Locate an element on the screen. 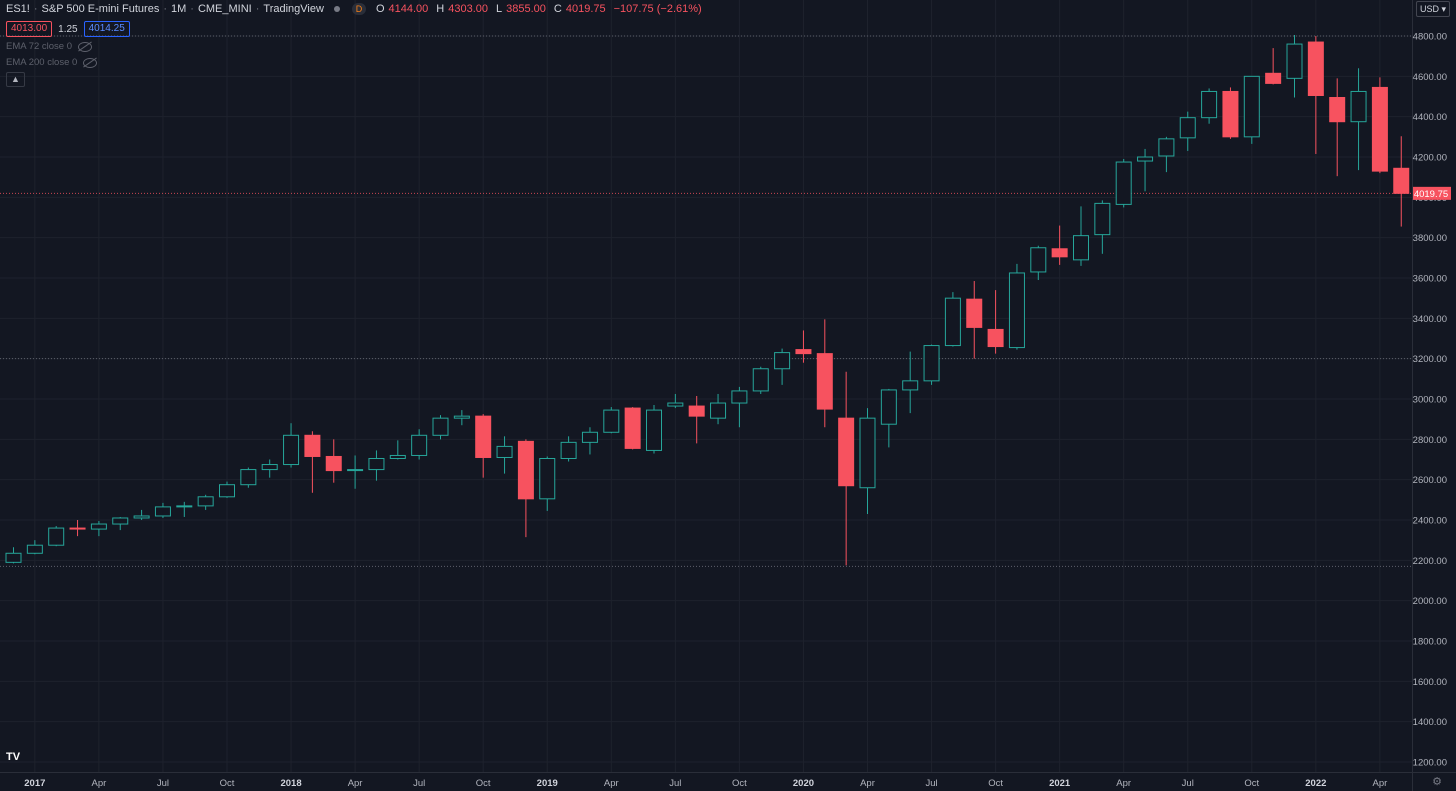  price-axis-label: 1200.00 is located at coordinates (1430, 763).